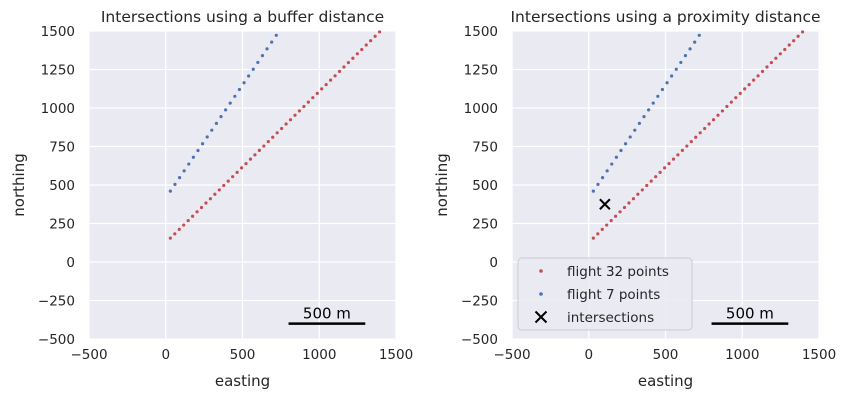 The image size is (849, 400). I want to click on legend-marker-x-icon, so click(541, 317).